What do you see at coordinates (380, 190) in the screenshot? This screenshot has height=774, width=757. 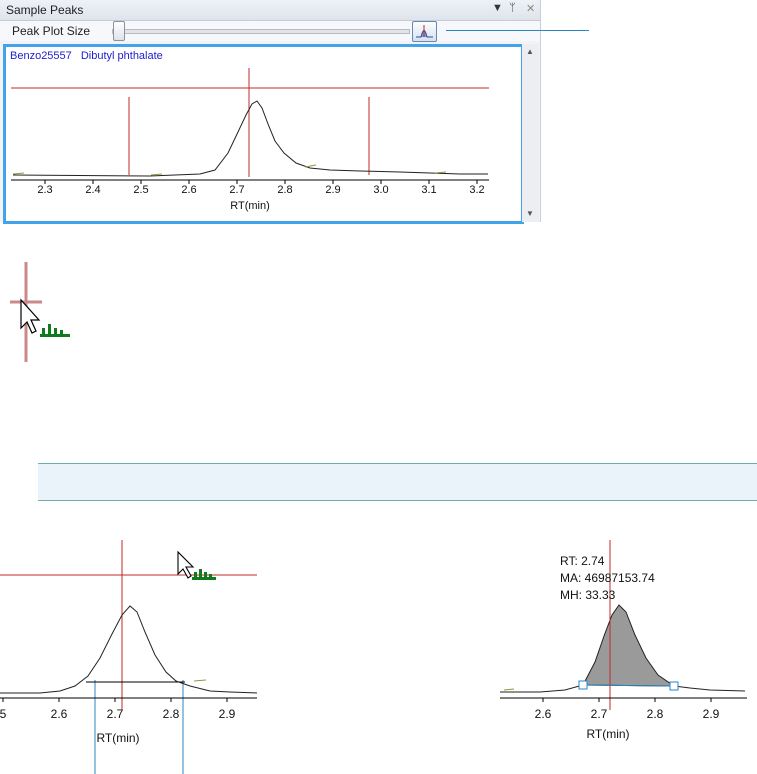 I see `x-tick-label: 3.0` at bounding box center [380, 190].